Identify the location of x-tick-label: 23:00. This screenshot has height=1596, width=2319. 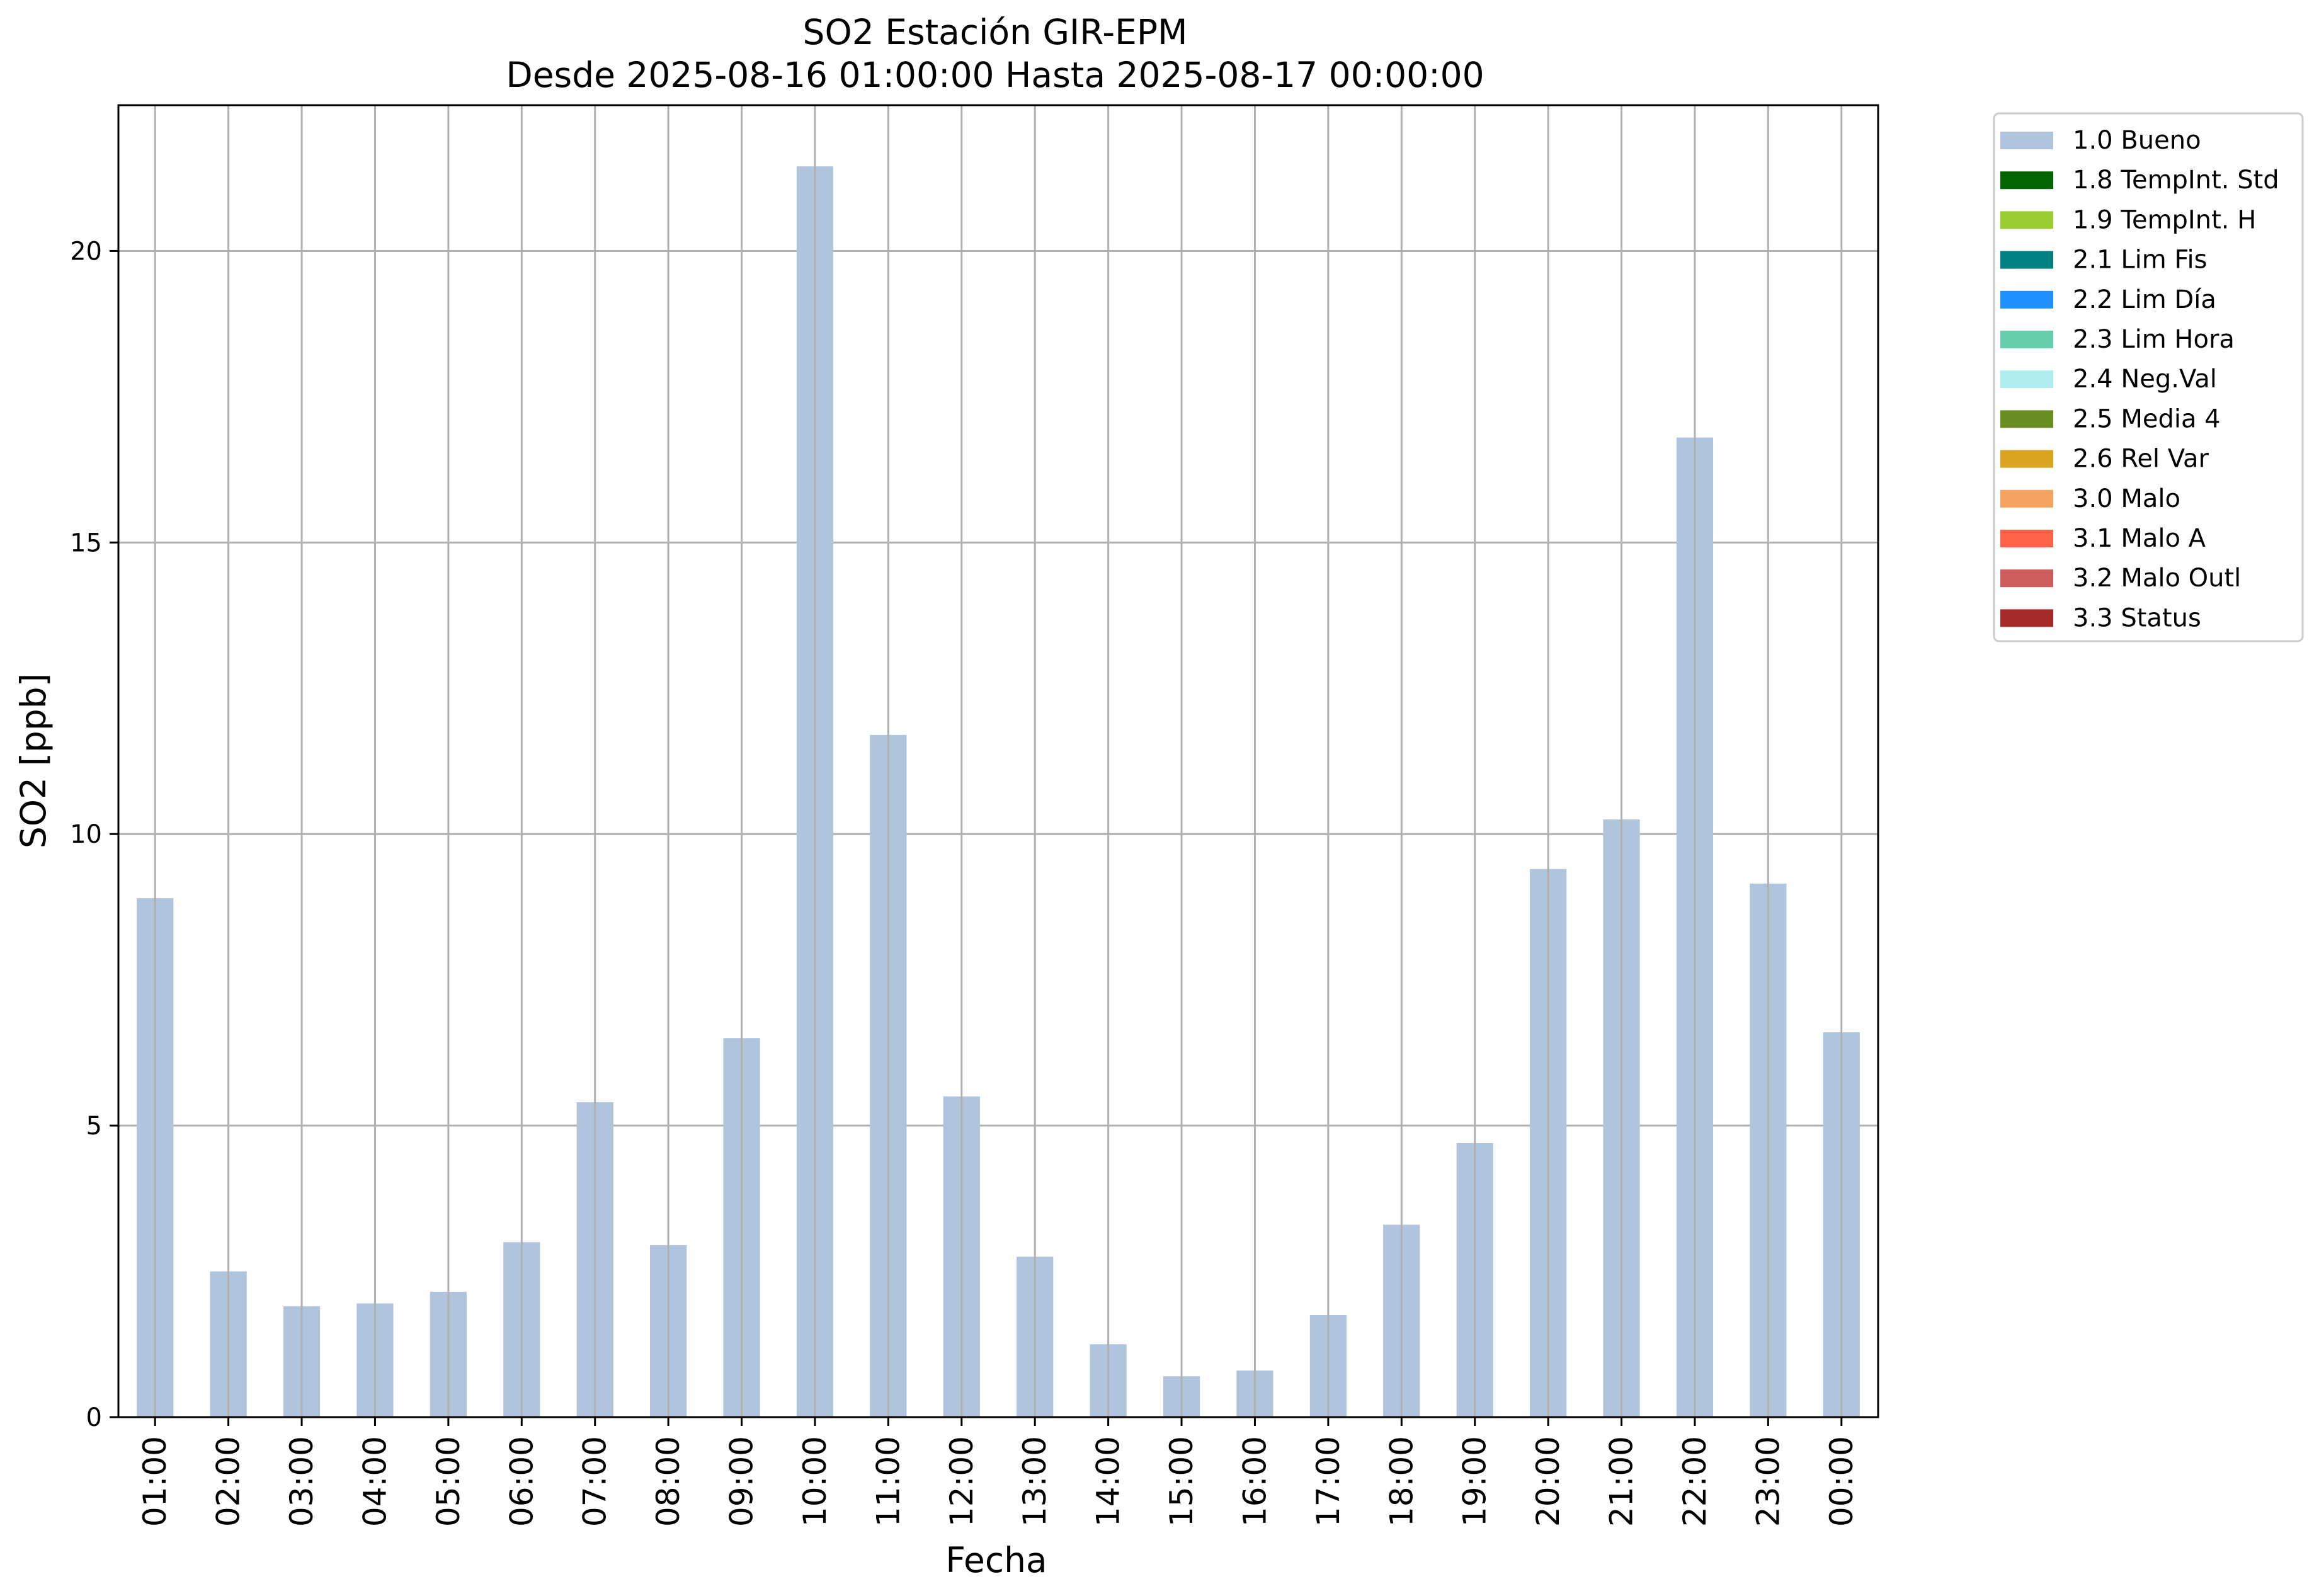
(1768, 1481).